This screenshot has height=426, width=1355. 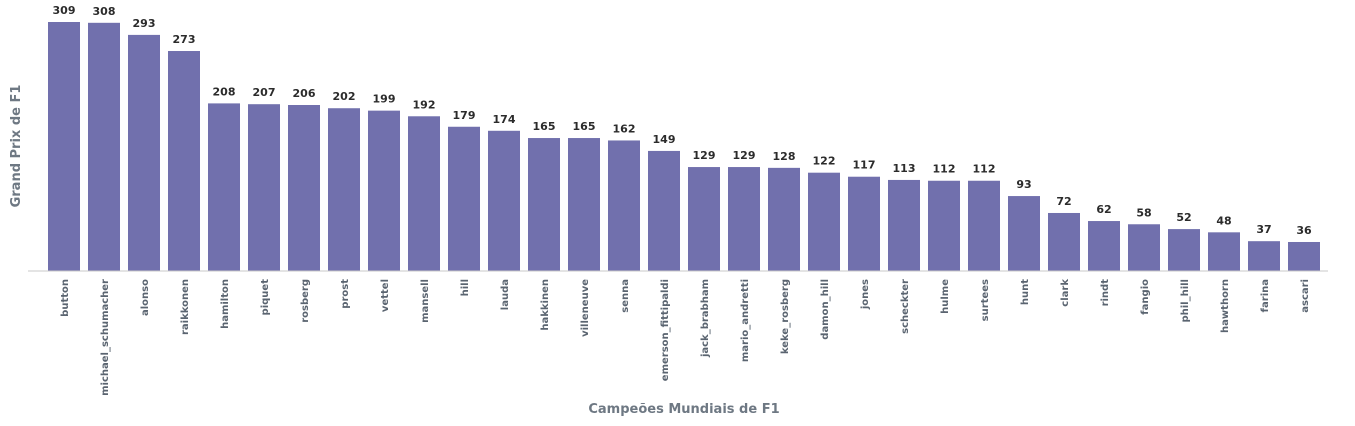 What do you see at coordinates (1265, 295) in the screenshot?
I see `x-tick-farina: farina` at bounding box center [1265, 295].